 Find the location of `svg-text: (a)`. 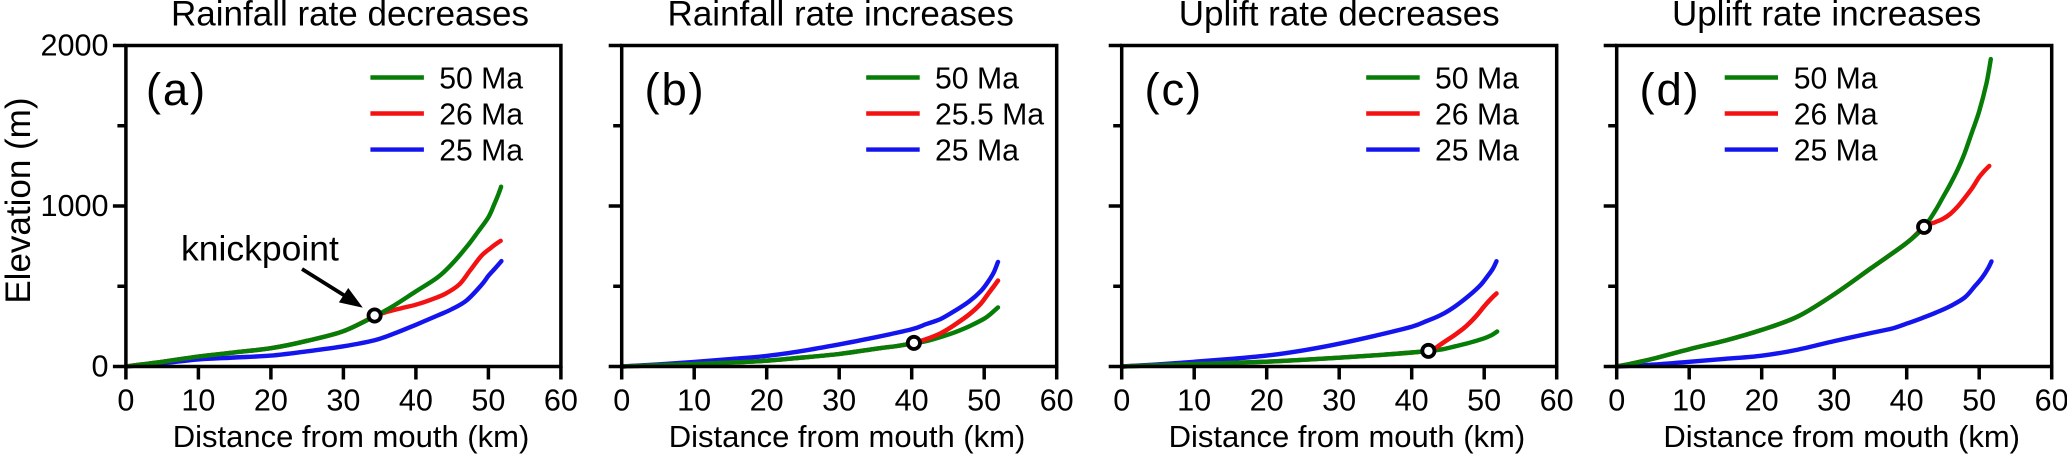

svg-text: (a) is located at coordinates (176, 89).